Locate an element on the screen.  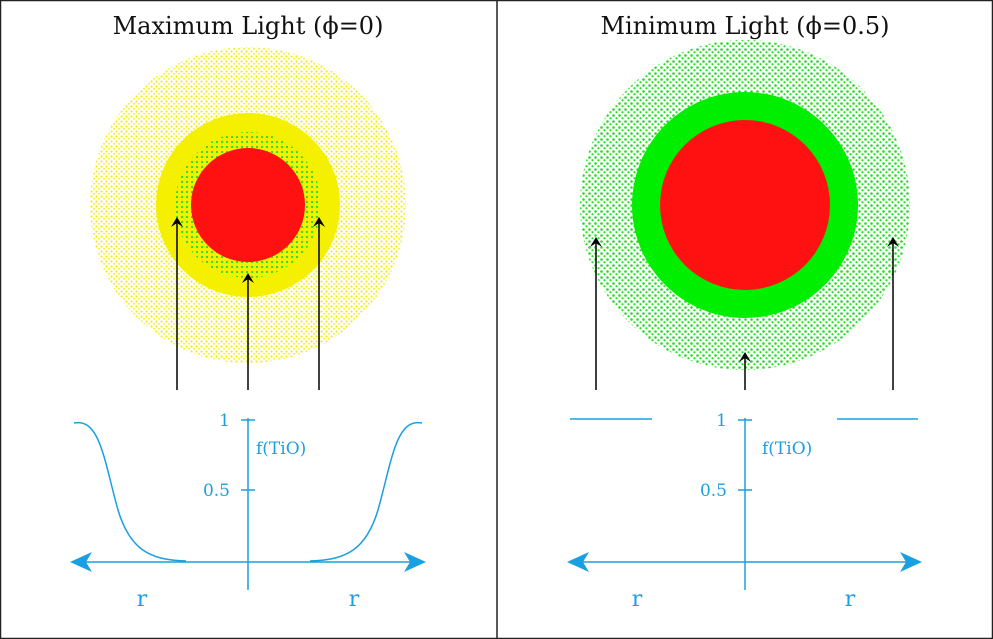
panel-title-min: Minimum Light (ϕ=0.5) is located at coordinates (744, 26).